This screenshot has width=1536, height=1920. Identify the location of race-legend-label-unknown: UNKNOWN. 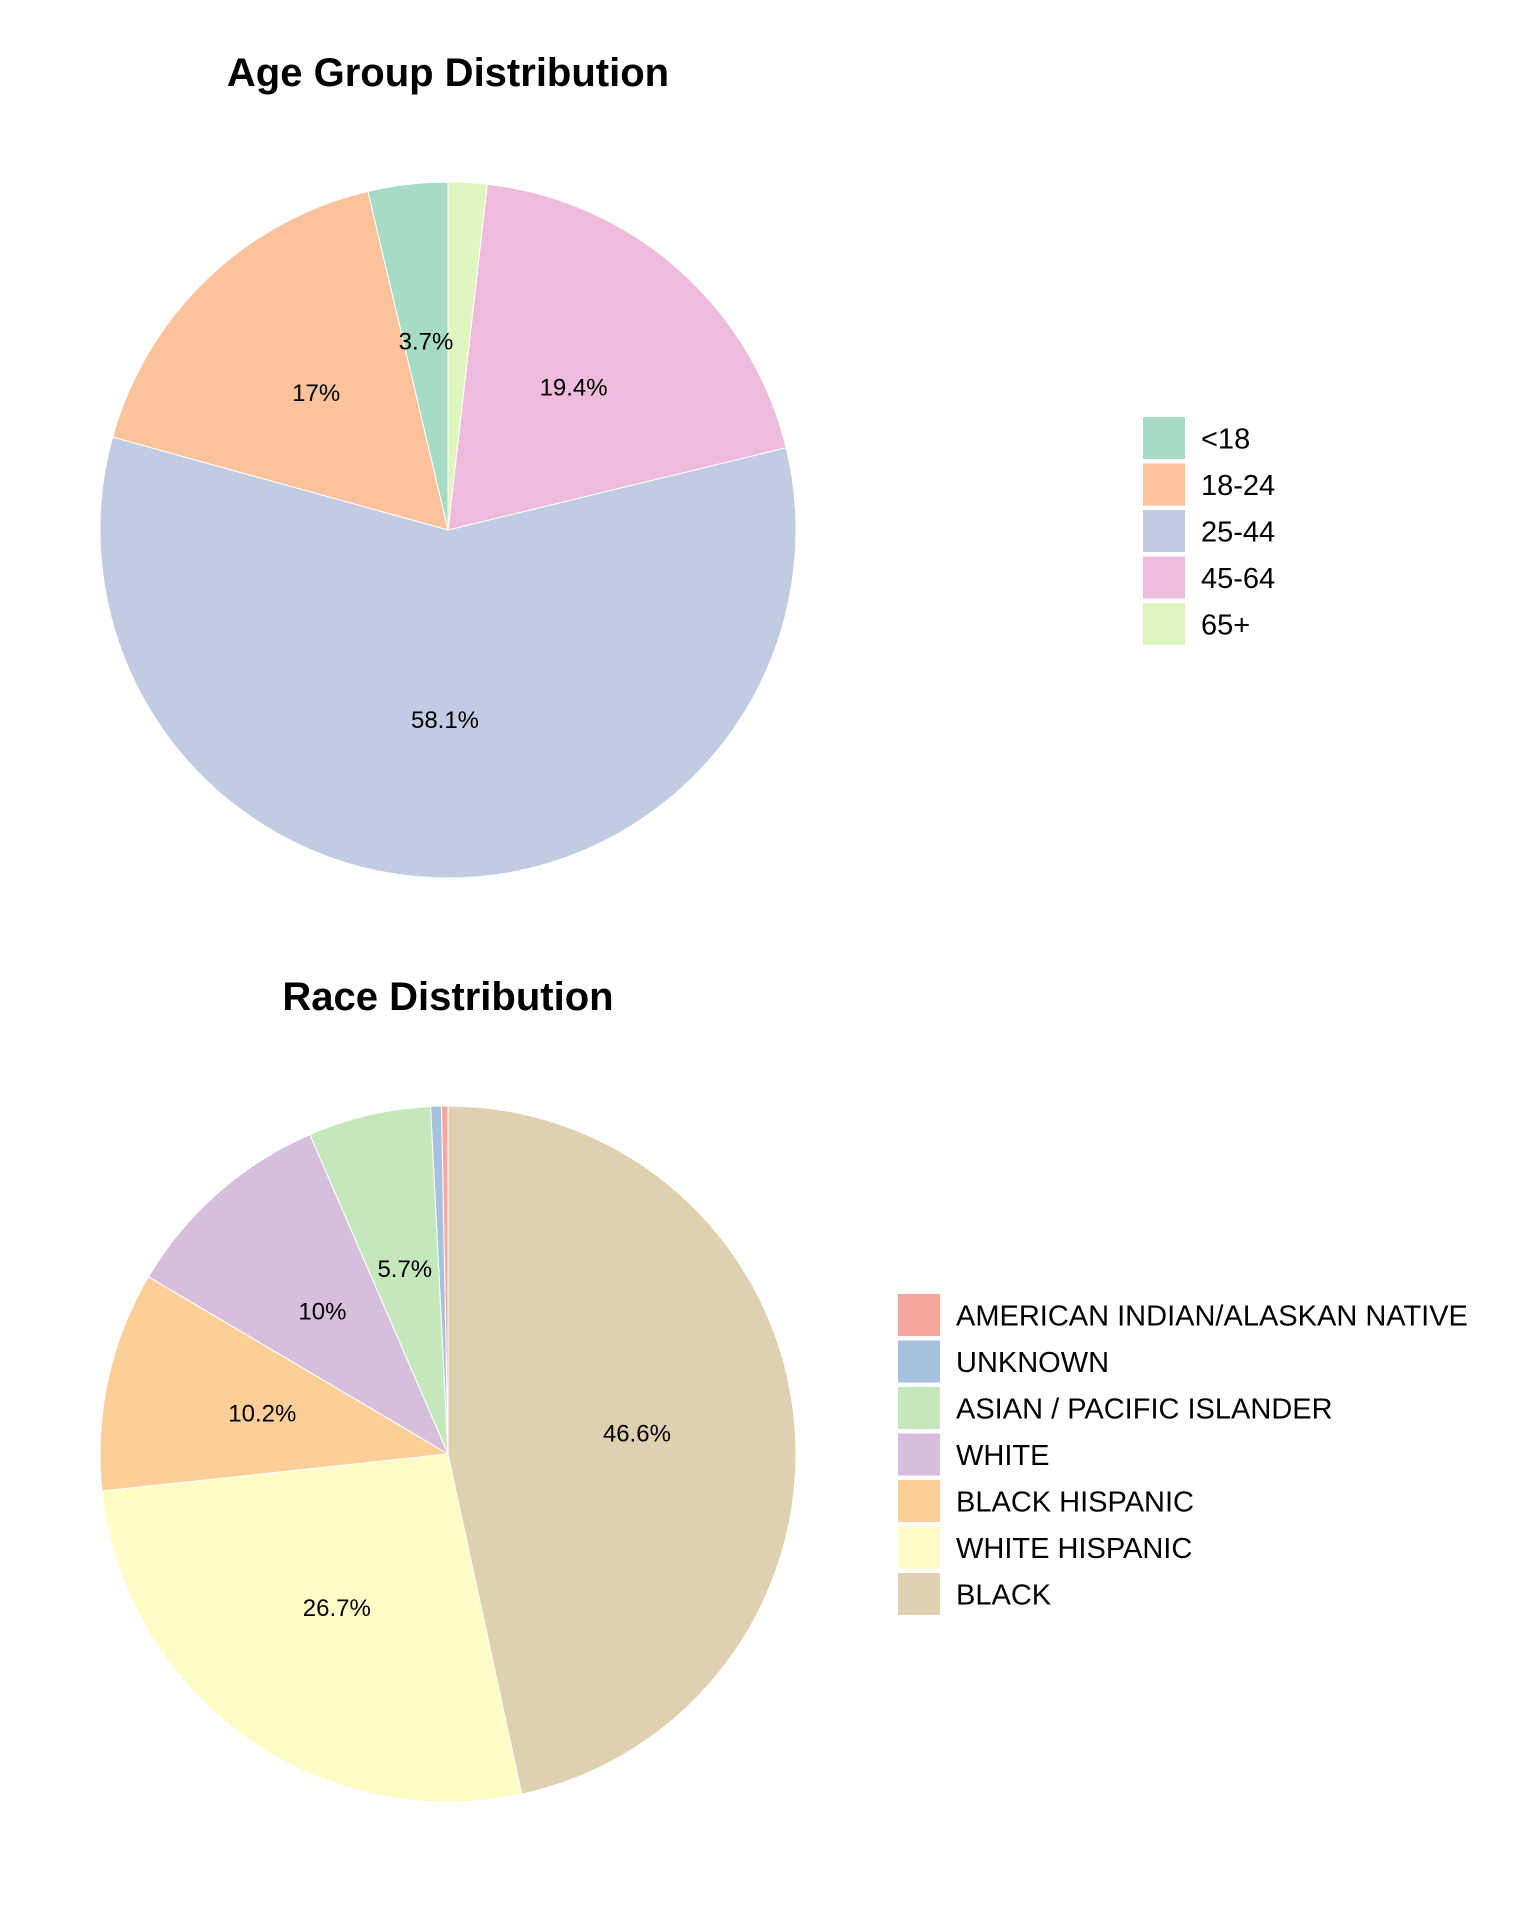
(1032, 1363).